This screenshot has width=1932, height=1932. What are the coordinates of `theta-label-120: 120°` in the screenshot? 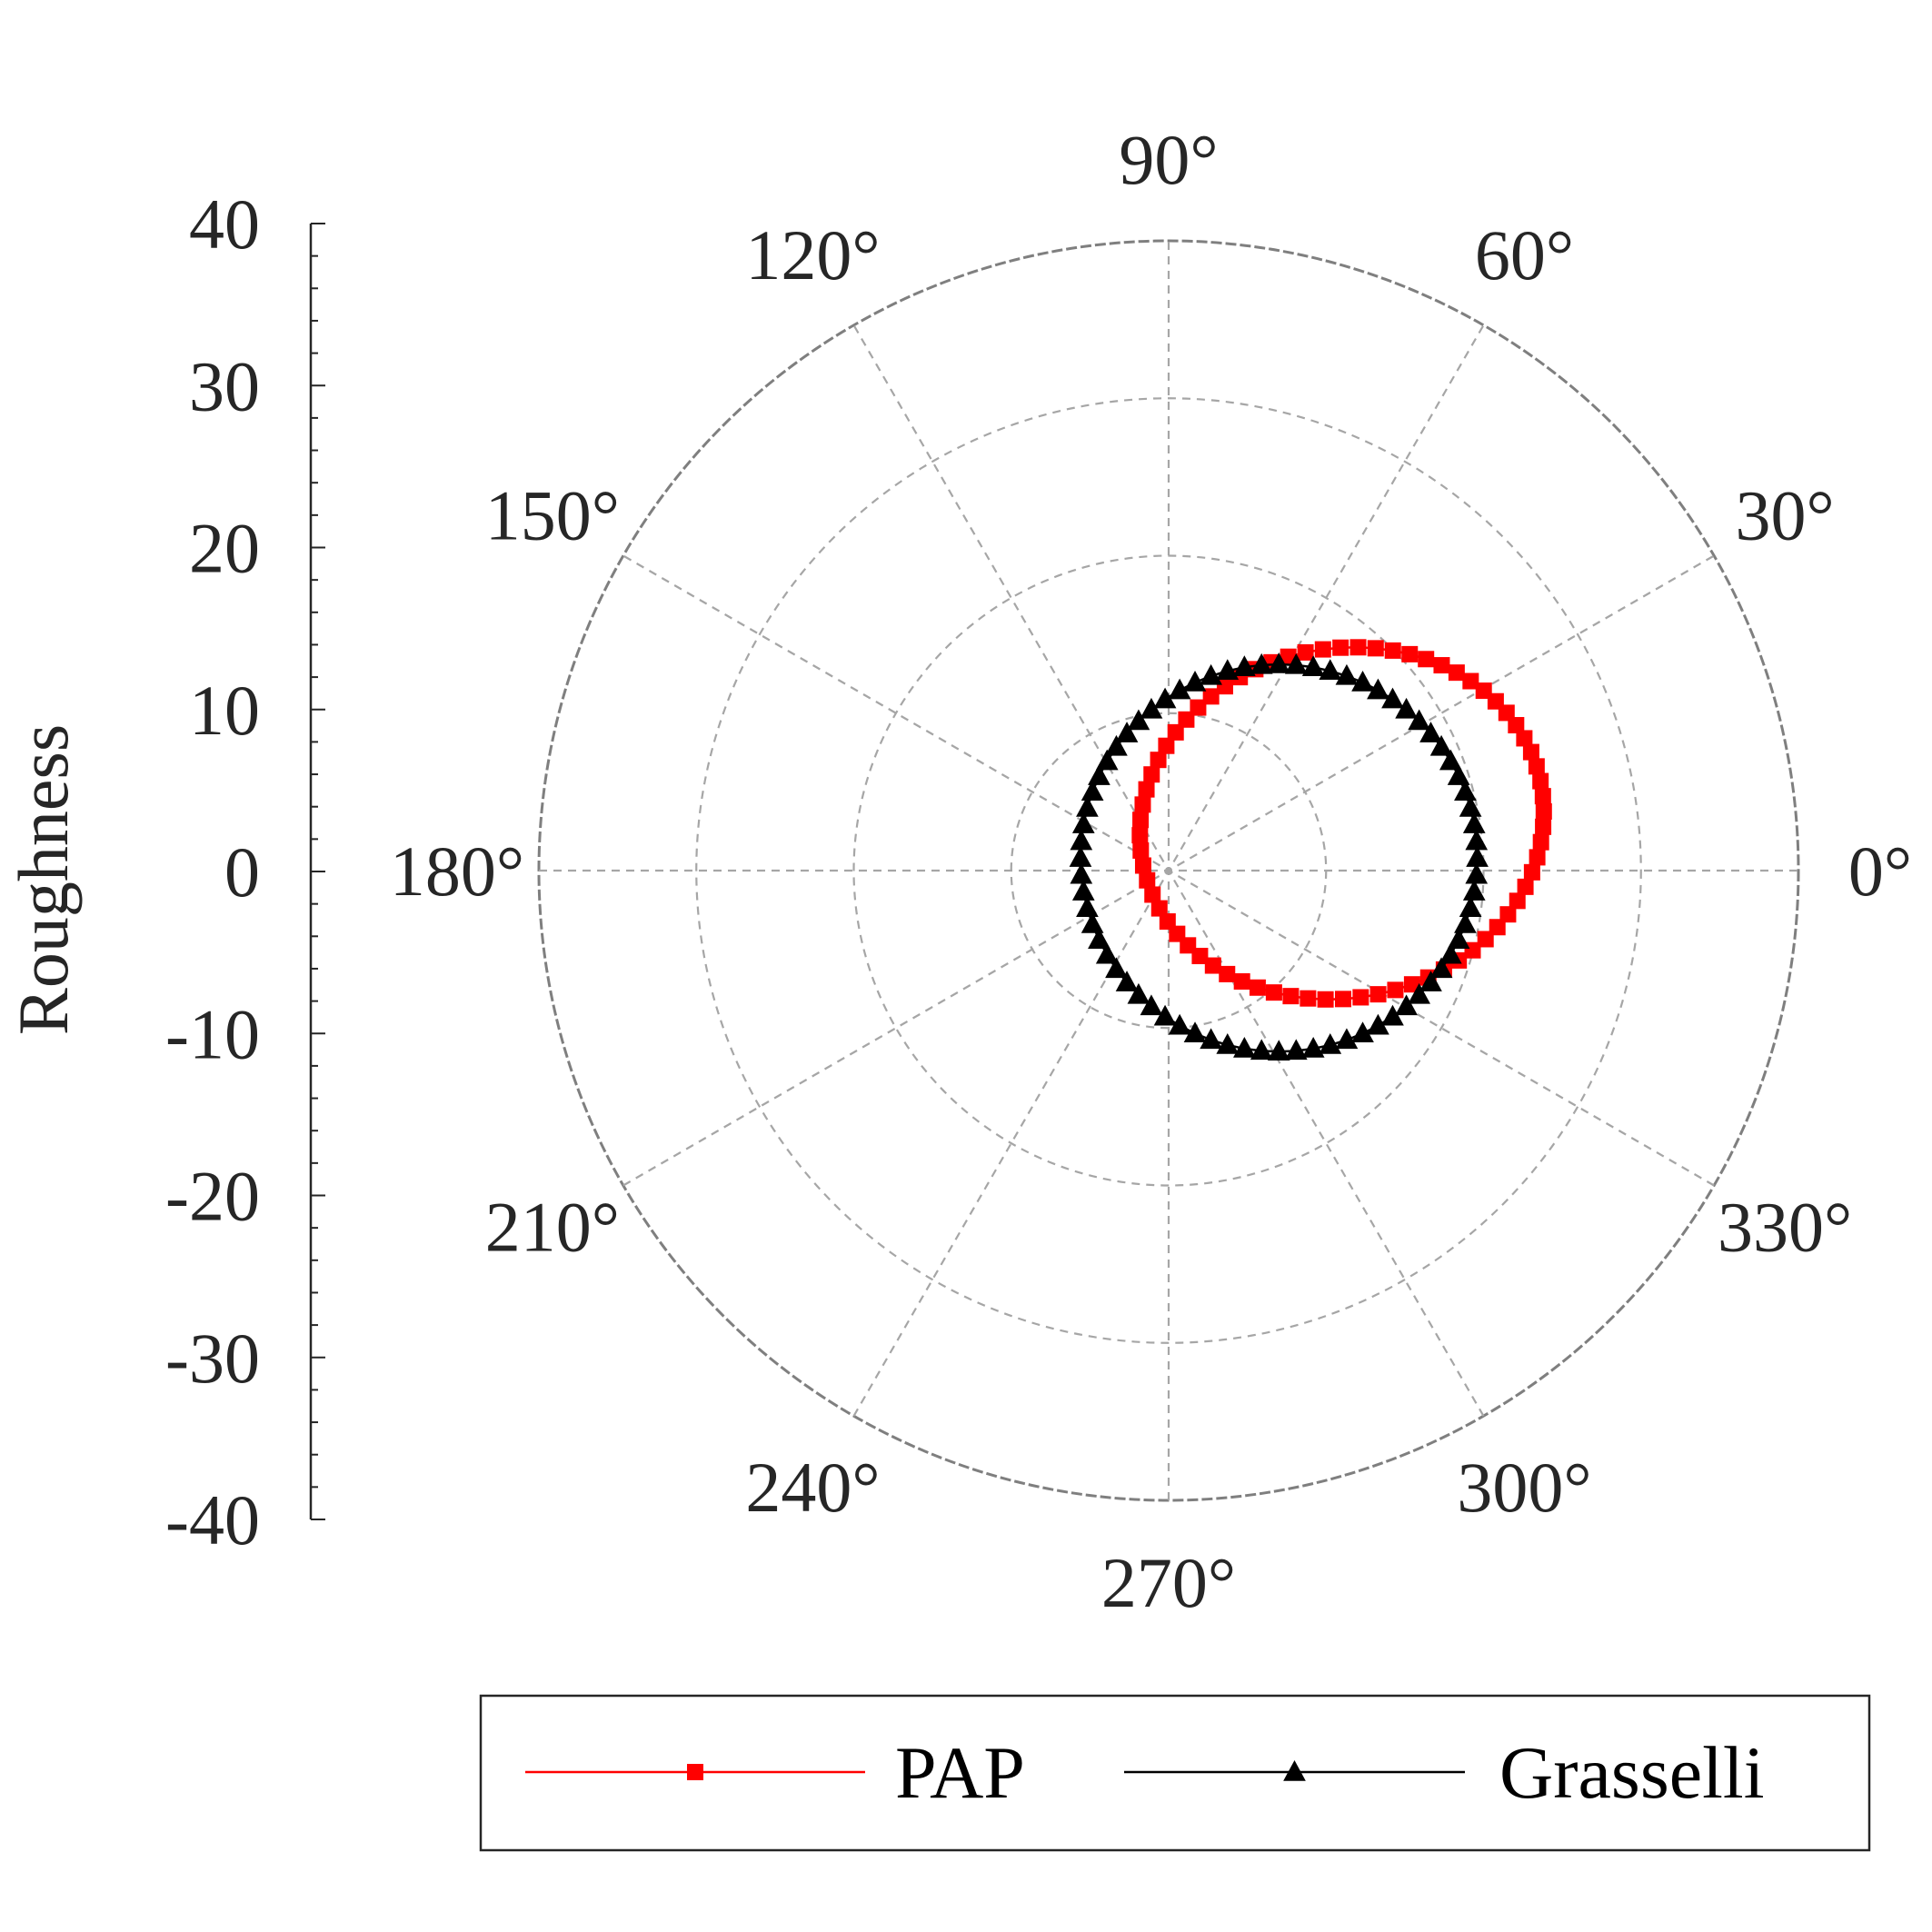 It's located at (813, 255).